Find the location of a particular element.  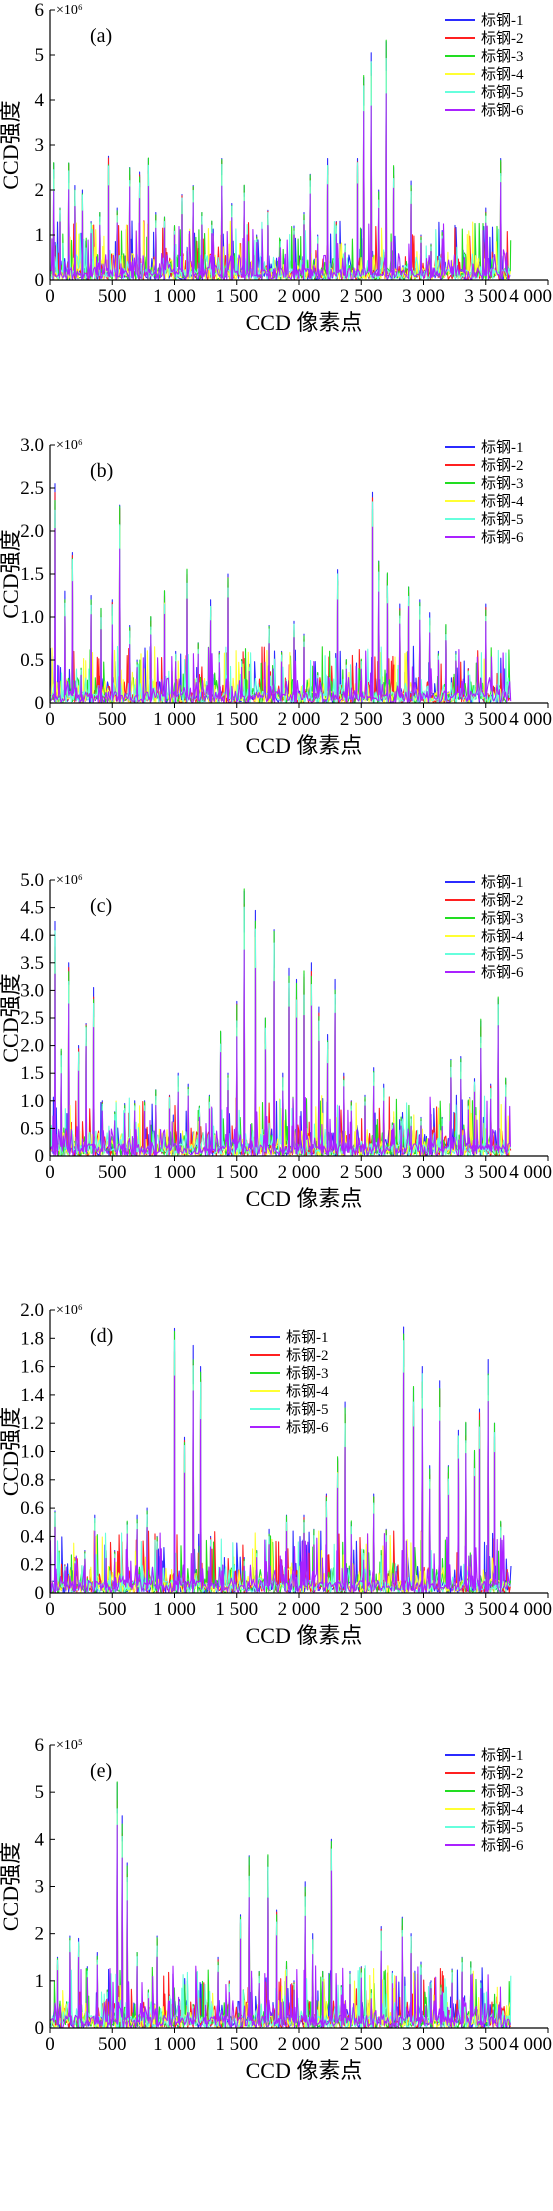

panel-label: (a) is located at coordinates (101, 36).